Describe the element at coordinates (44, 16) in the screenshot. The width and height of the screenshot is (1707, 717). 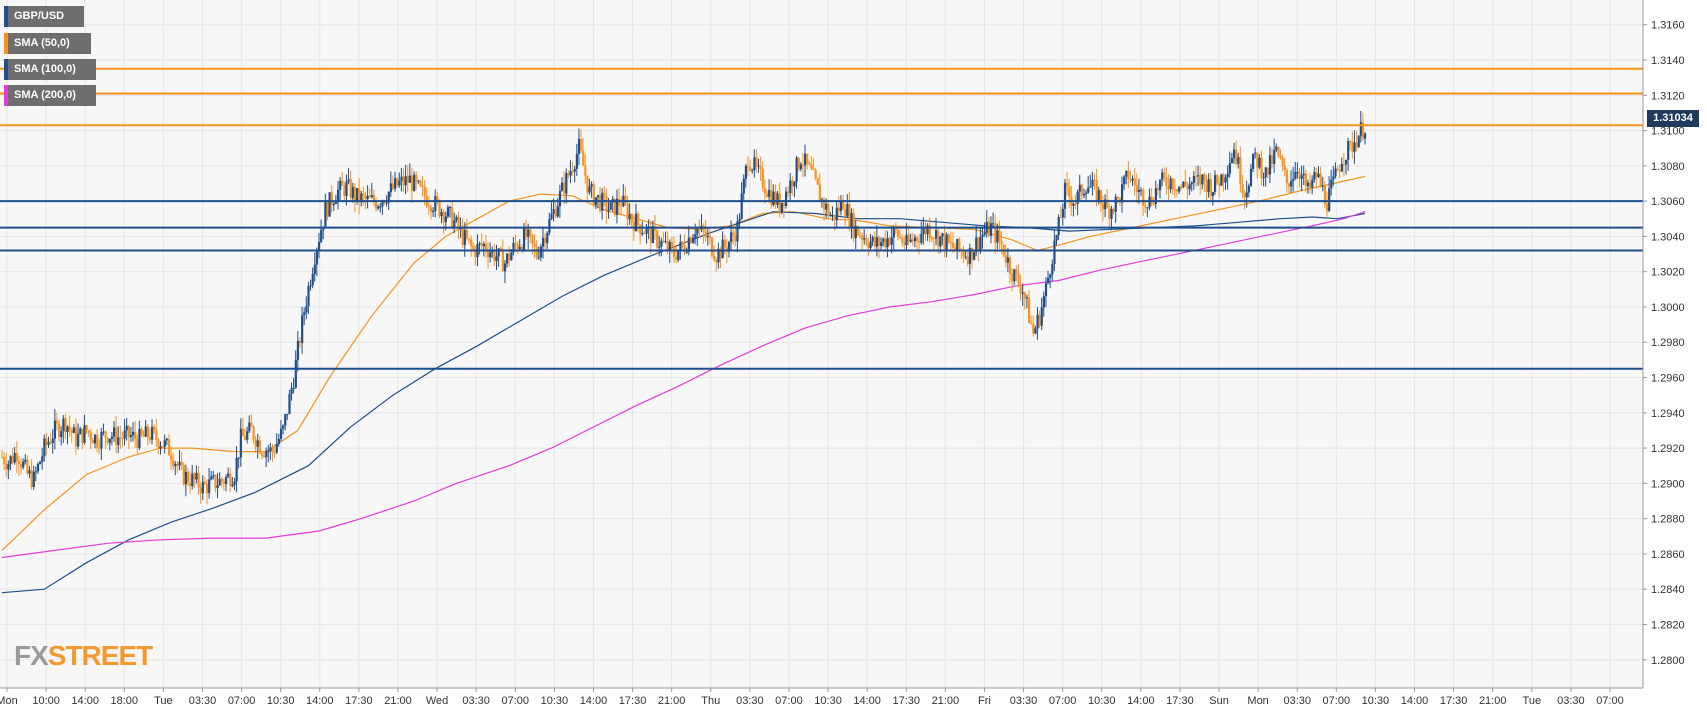
I see `legend-item-gbpusd: GBP/USD` at that location.